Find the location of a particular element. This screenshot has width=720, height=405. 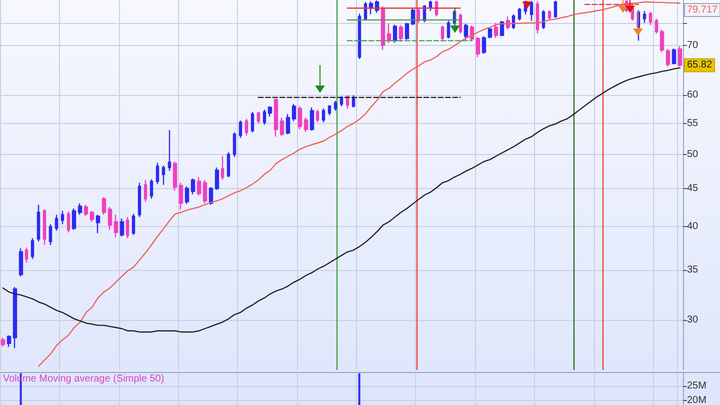

y-tick-label: 30 is located at coordinates (693, 320).